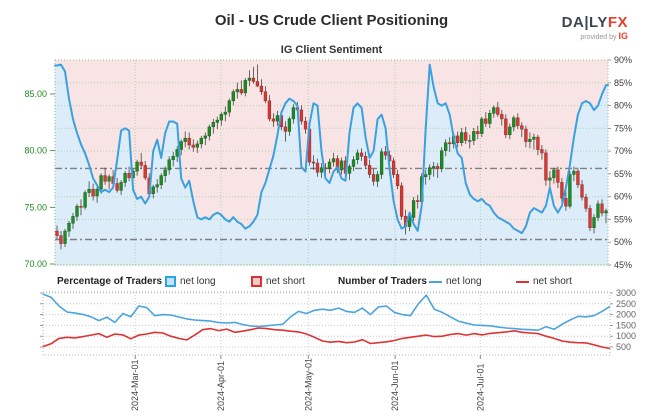 The width and height of the screenshot is (669, 416). What do you see at coordinates (623, 242) in the screenshot?
I see `svg-text: 50%` at bounding box center [623, 242].